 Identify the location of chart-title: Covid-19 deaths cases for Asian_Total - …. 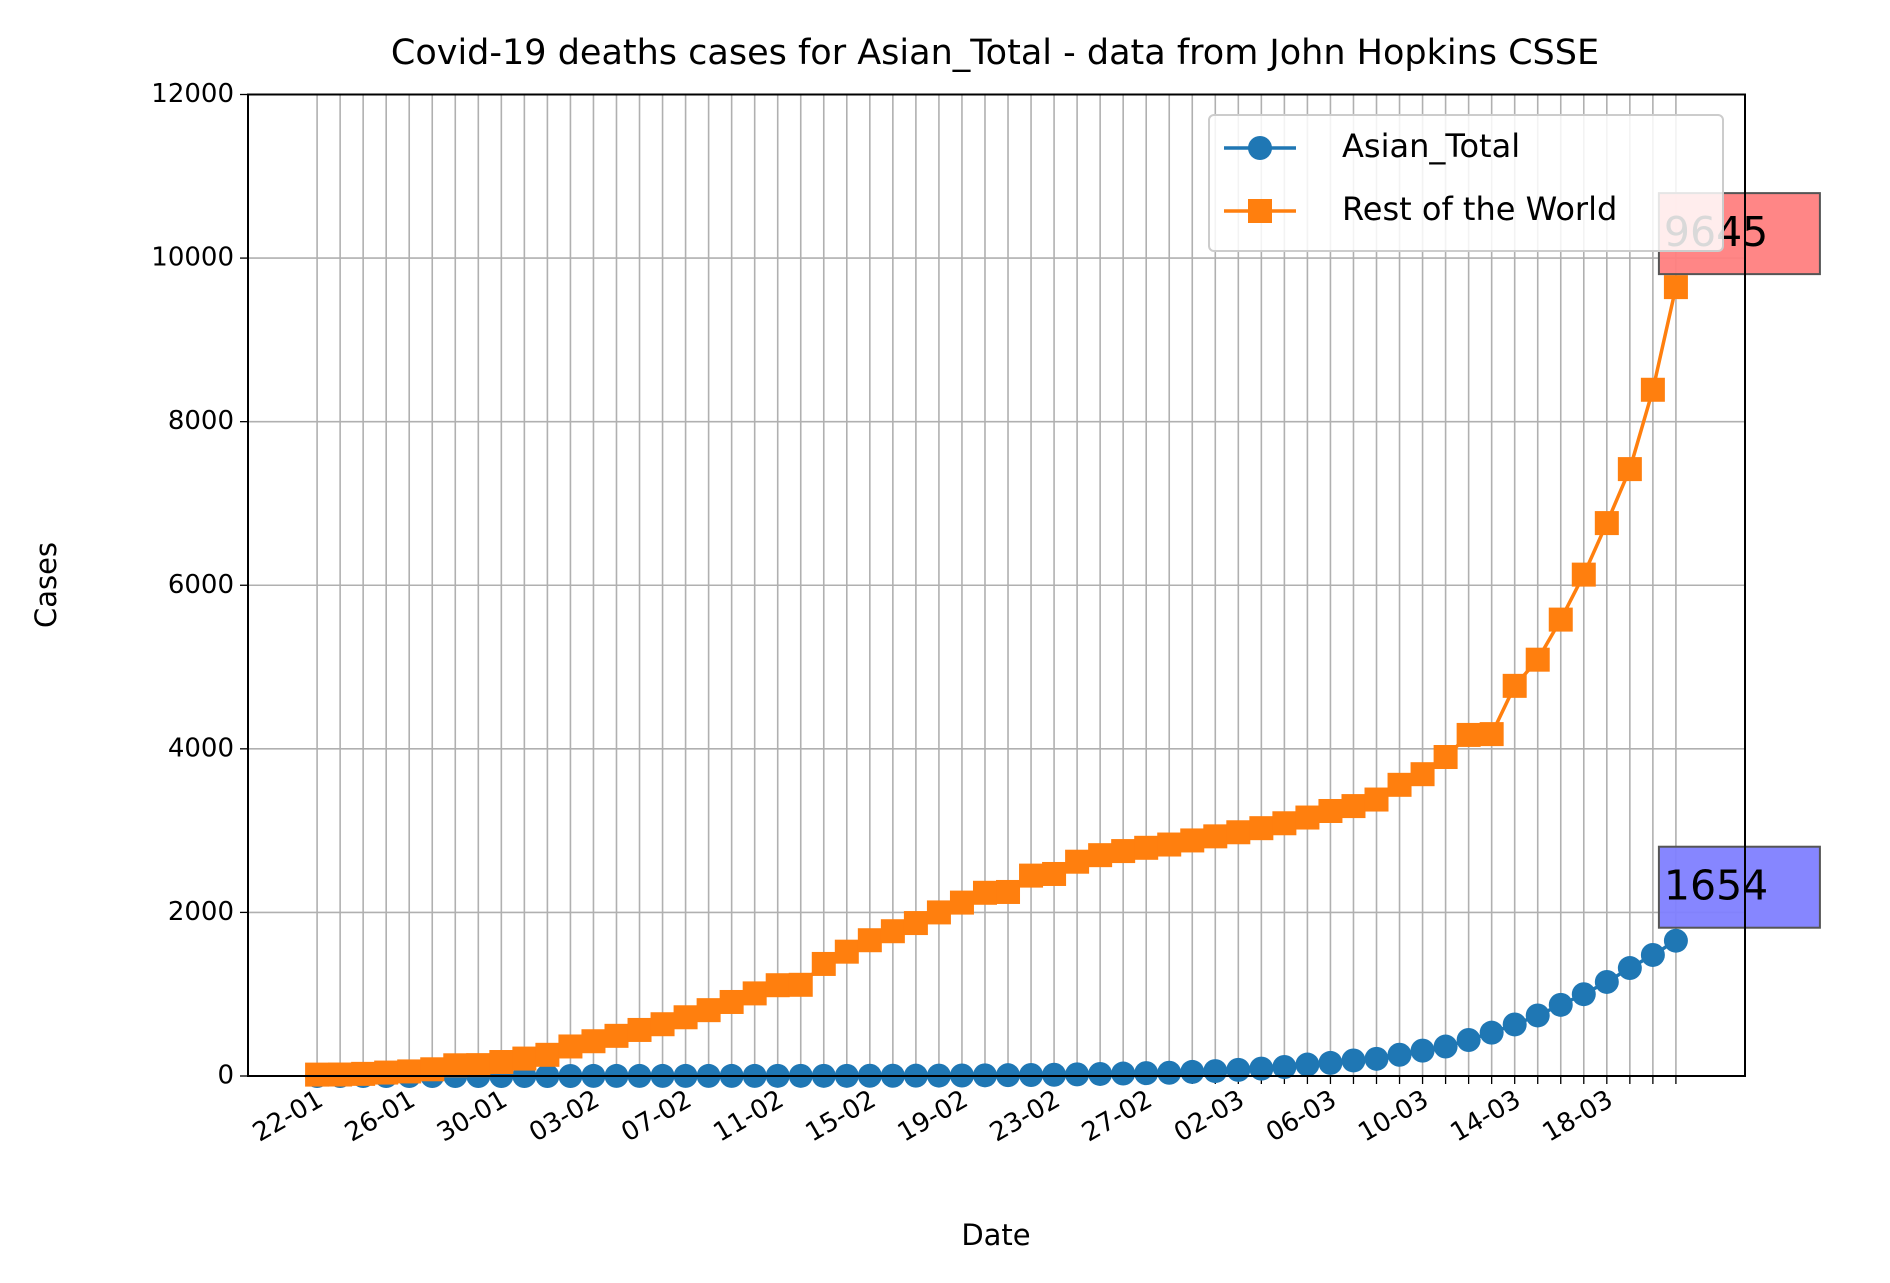
(995, 53).